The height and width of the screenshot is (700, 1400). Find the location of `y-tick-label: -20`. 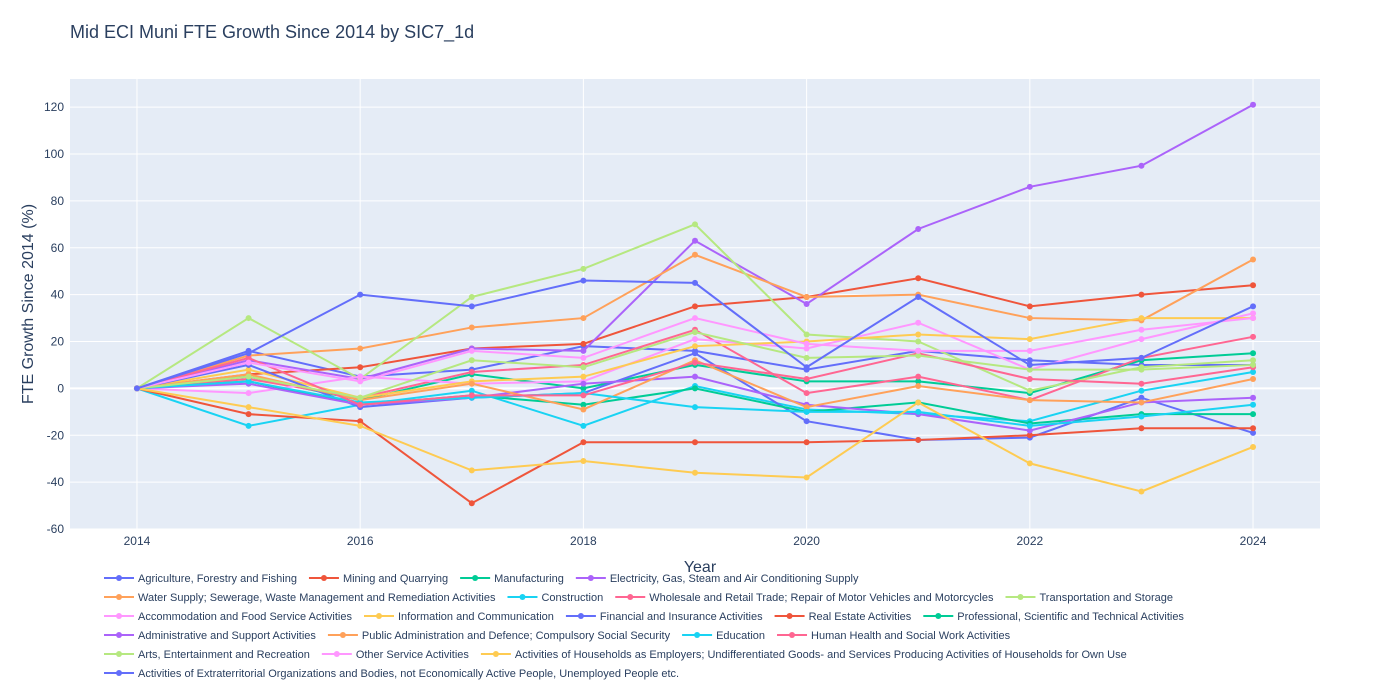

y-tick-label: -20 is located at coordinates (56, 435).